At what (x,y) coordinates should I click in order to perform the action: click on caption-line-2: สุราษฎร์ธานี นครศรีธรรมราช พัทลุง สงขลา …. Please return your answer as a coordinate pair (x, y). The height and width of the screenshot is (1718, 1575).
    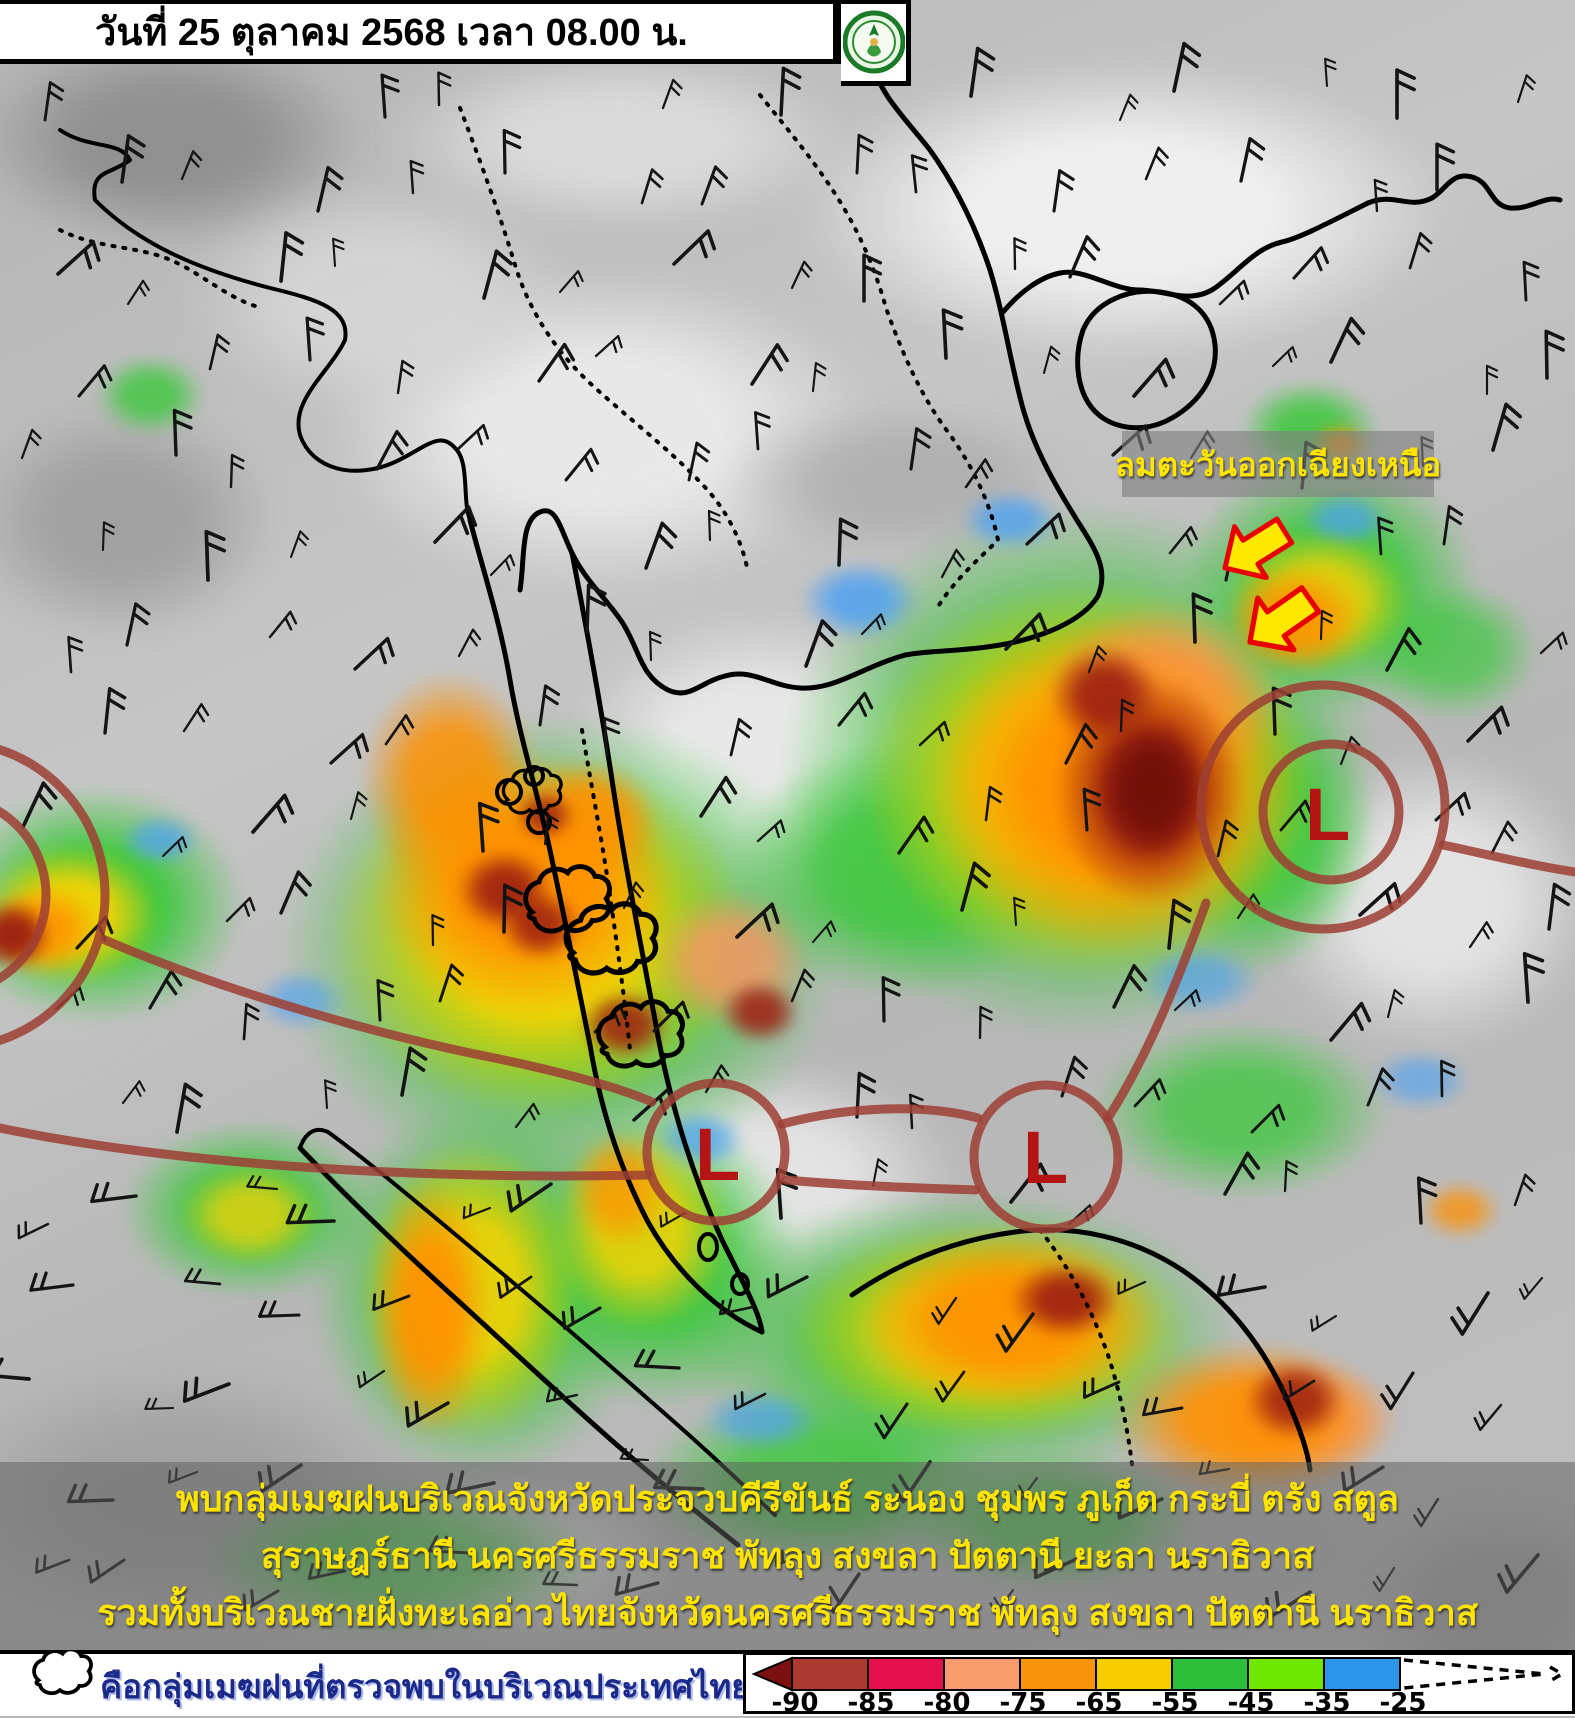
    Looking at the image, I should click on (787, 1555).